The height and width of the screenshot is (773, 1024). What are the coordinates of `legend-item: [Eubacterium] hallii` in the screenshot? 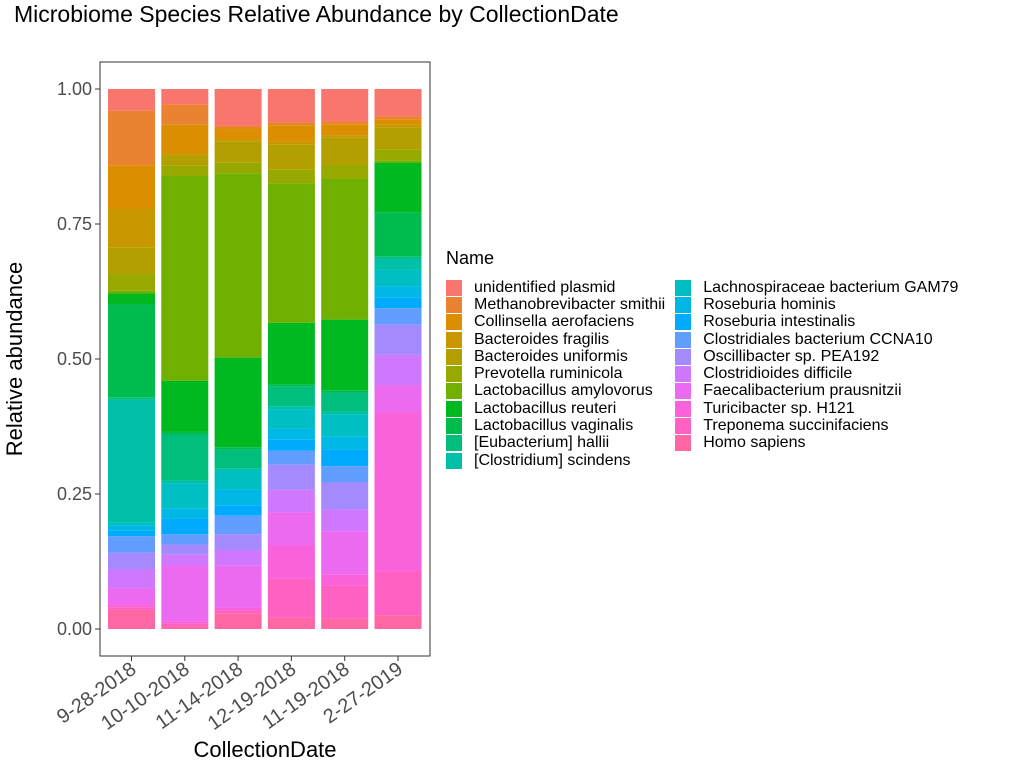 It's located at (555, 443).